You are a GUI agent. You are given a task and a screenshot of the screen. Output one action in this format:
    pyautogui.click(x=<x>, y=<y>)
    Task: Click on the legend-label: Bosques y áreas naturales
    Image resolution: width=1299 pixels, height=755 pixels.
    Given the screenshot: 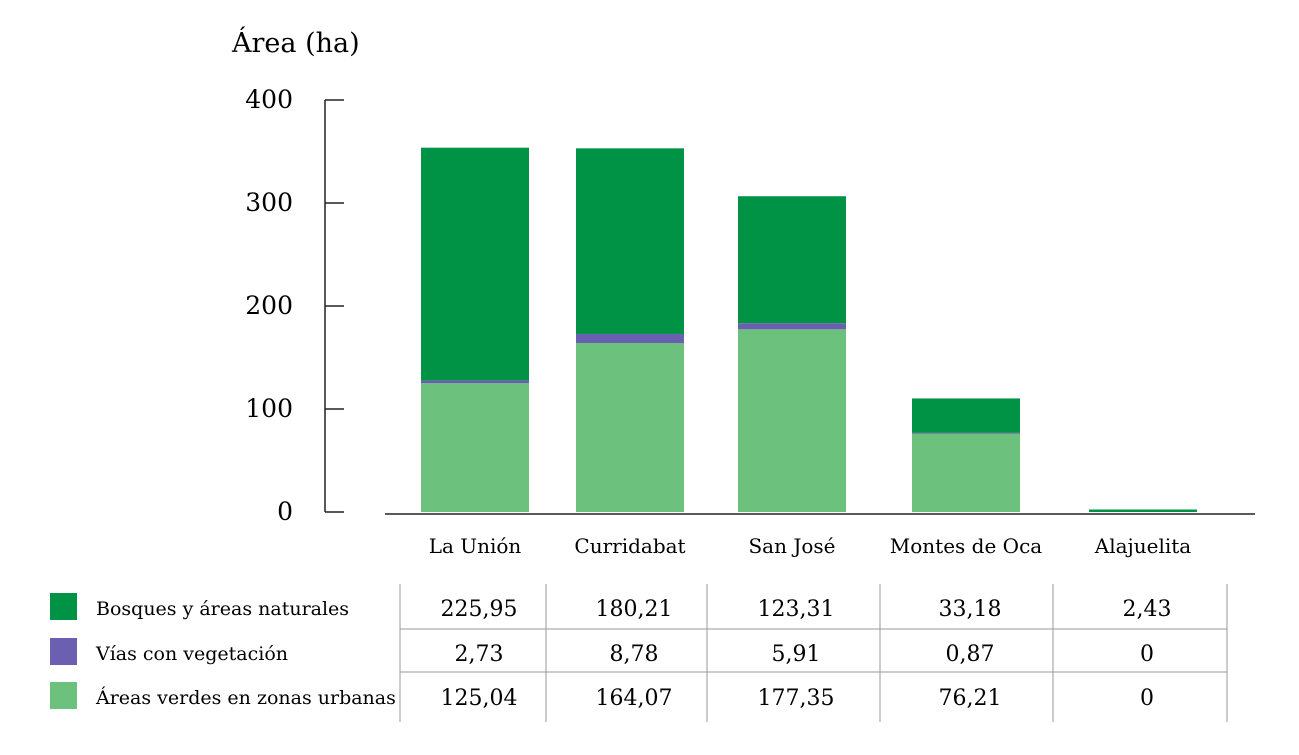 What is the action you would take?
    pyautogui.click(x=222, y=609)
    